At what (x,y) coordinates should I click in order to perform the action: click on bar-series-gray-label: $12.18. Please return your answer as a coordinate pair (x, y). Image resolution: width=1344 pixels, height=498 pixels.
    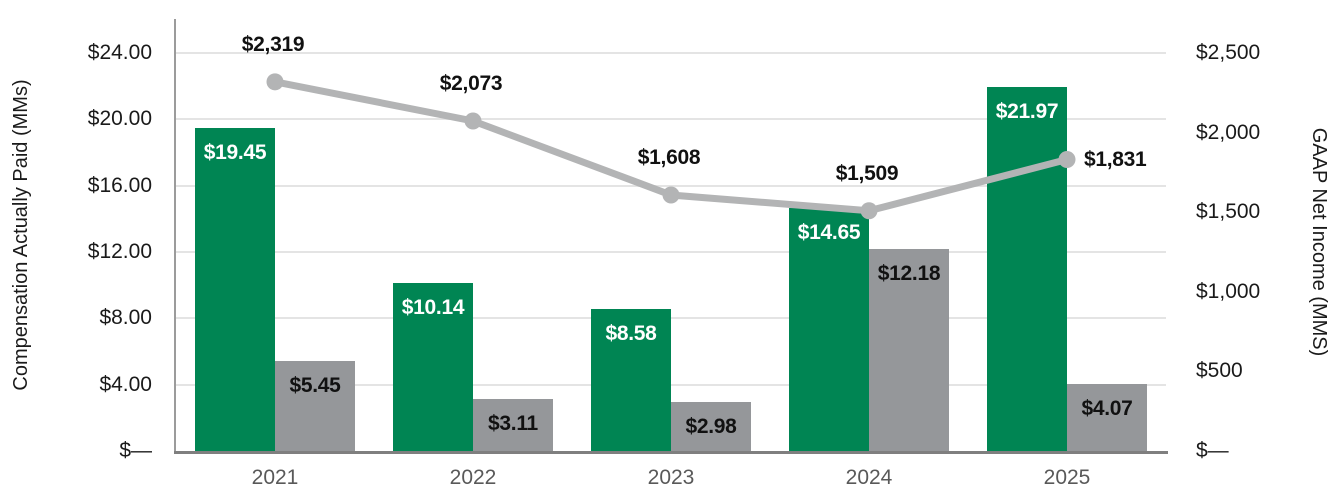
    Looking at the image, I should click on (909, 273).